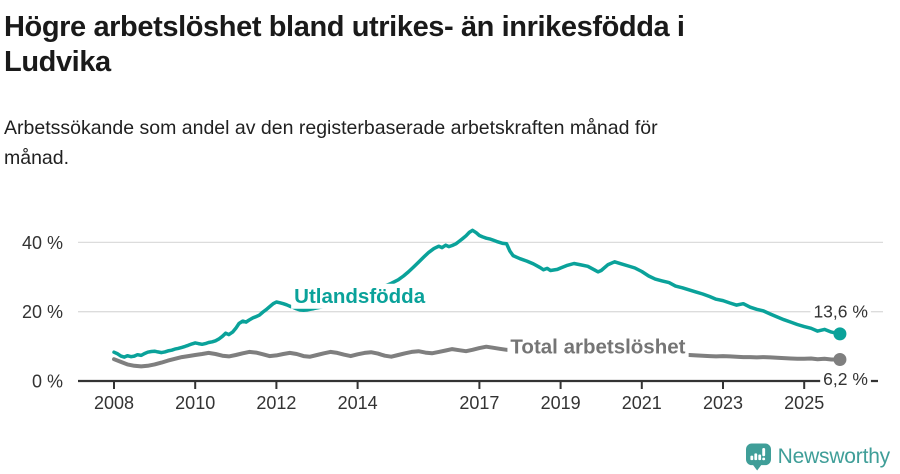 The image size is (900, 474). I want to click on x-tick-label-2025: 2025, so click(804, 403).